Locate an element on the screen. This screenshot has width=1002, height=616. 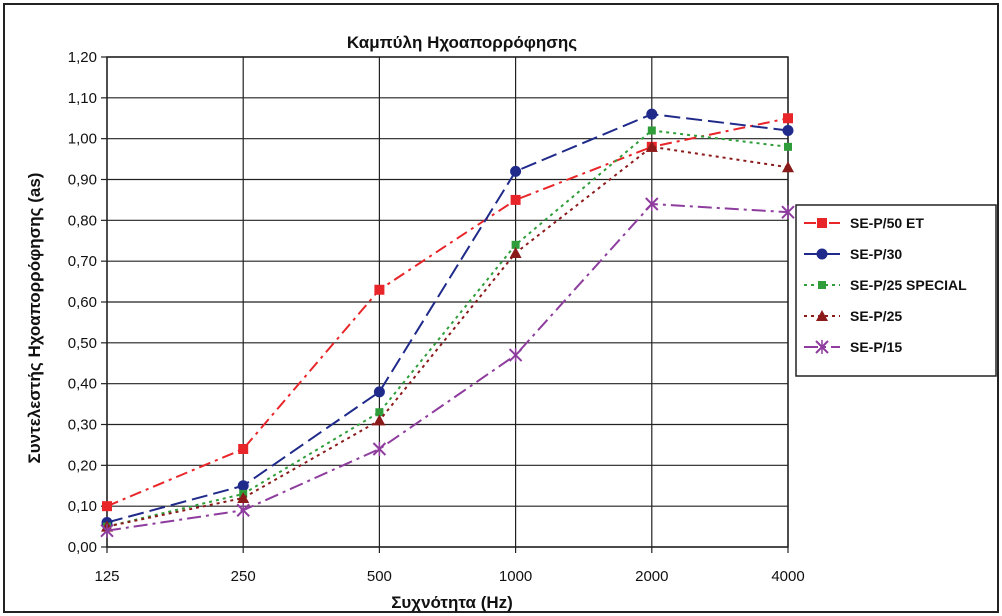
x-tick-label: 1000 is located at coordinates (515, 576).